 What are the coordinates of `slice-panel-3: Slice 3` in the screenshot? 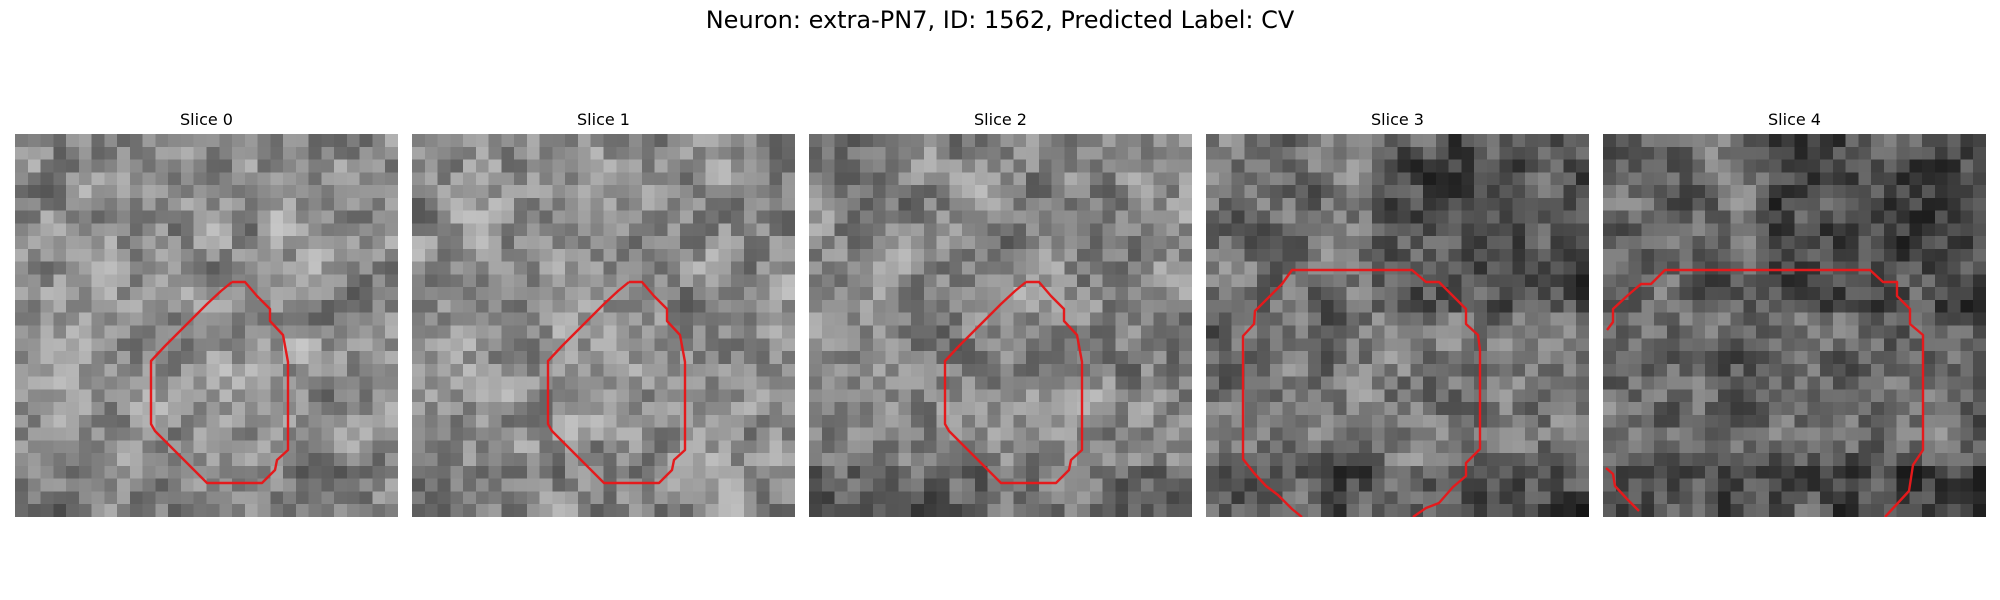 It's located at (1397, 313).